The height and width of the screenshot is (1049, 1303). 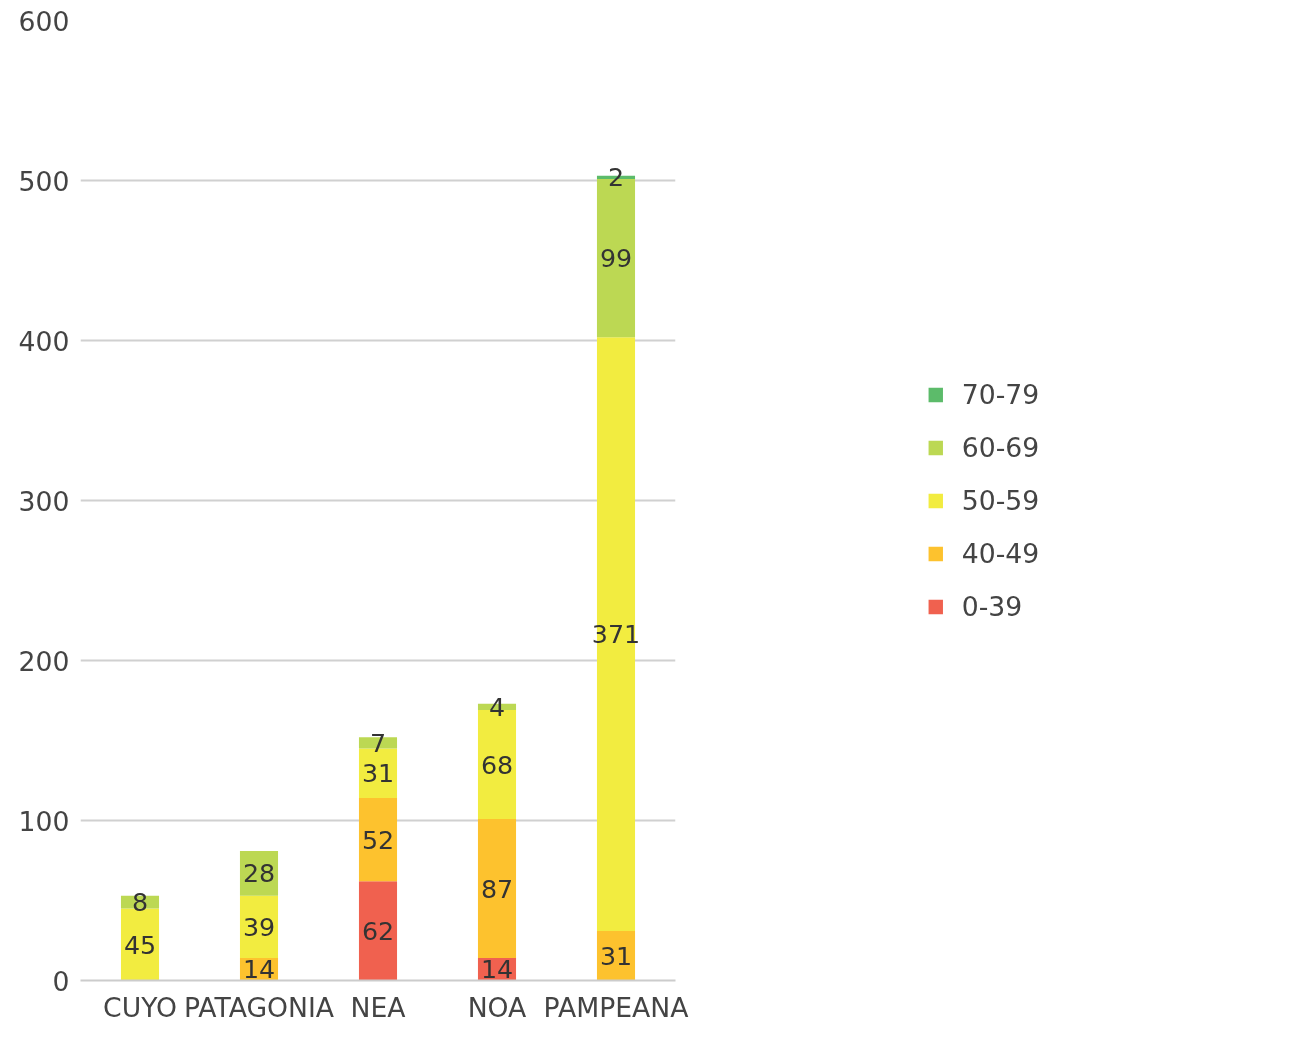 I want to click on data-label: 62, so click(x=378, y=930).